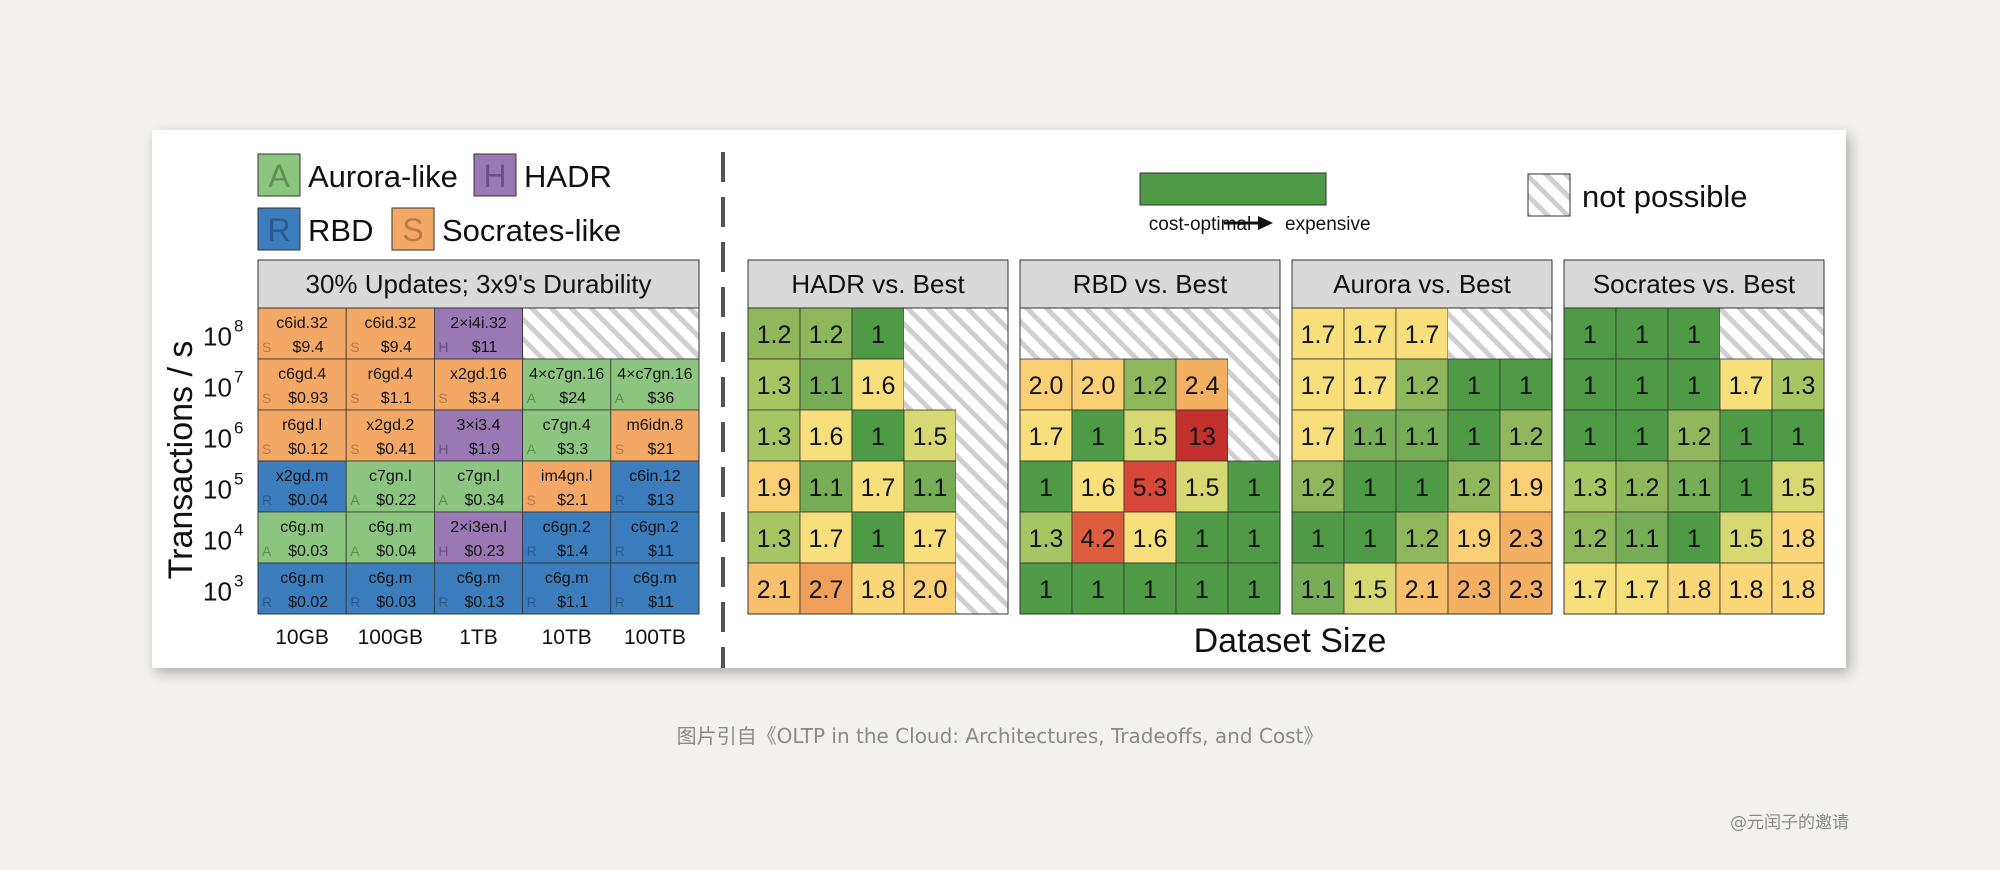 The width and height of the screenshot is (2000, 870). I want to click on table-cell-cost: $2.1, so click(572, 500).